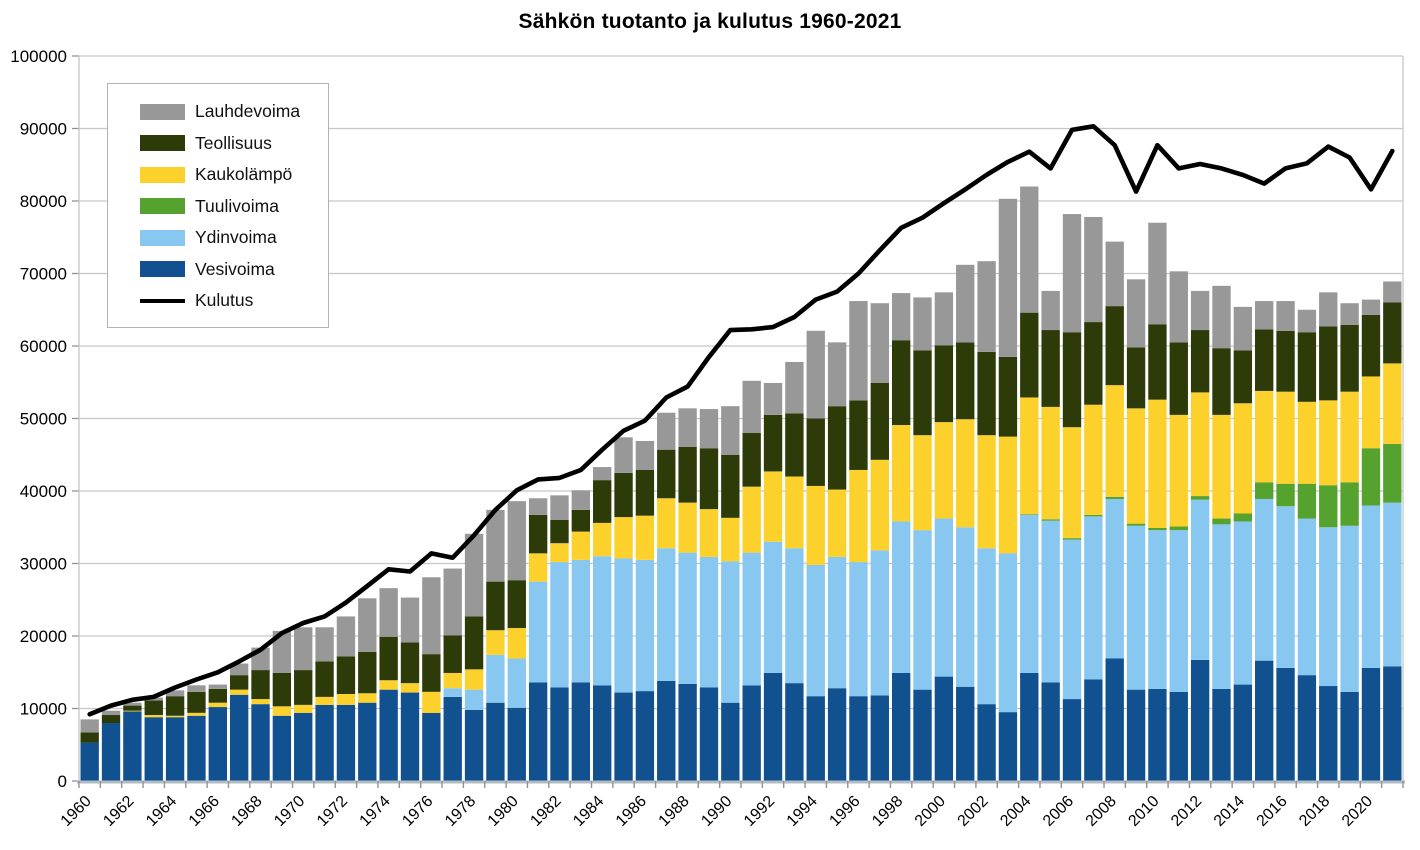 The height and width of the screenshot is (850, 1420). What do you see at coordinates (709, 734) in the screenshot?
I see `bar-segment-vesivoima-1989` at bounding box center [709, 734].